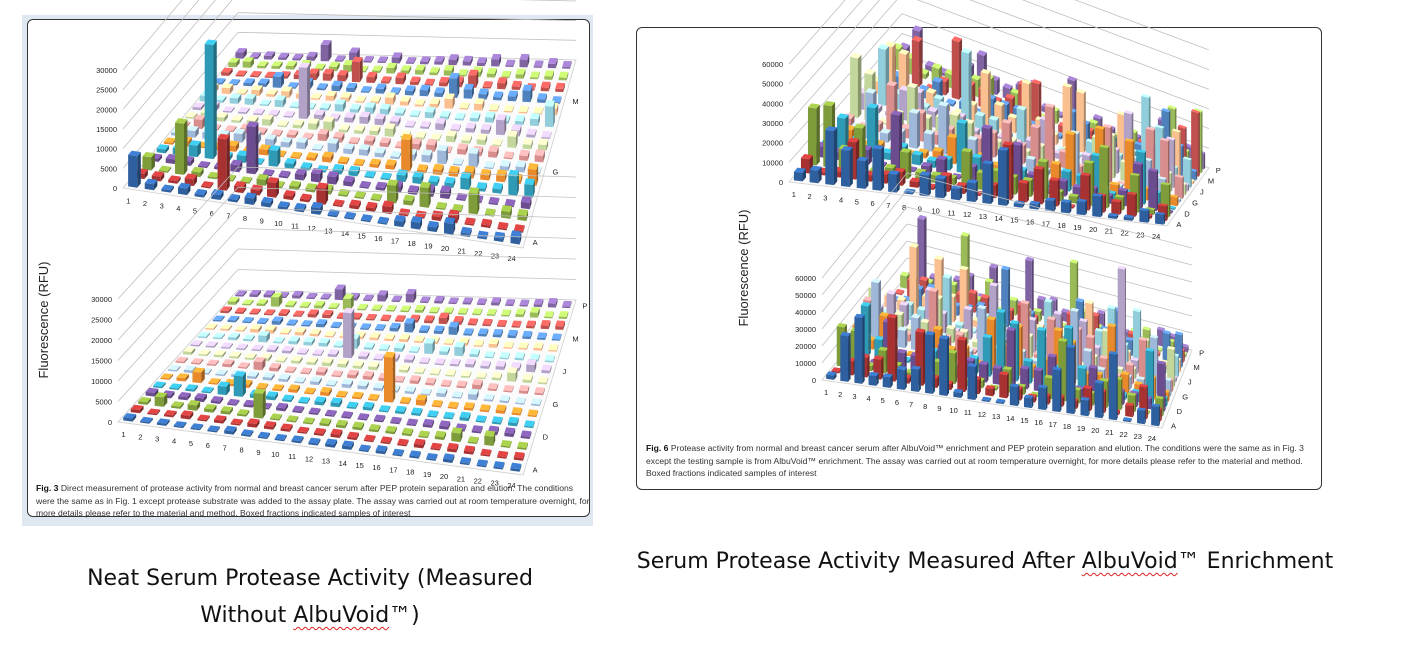 This screenshot has width=1408, height=662. What do you see at coordinates (47, 488) in the screenshot?
I see `fig3-caption-label: Fig. 3` at bounding box center [47, 488].